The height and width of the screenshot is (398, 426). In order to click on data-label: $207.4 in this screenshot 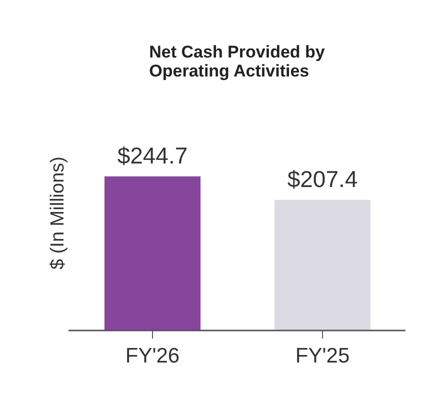, I will do `click(322, 179)`.